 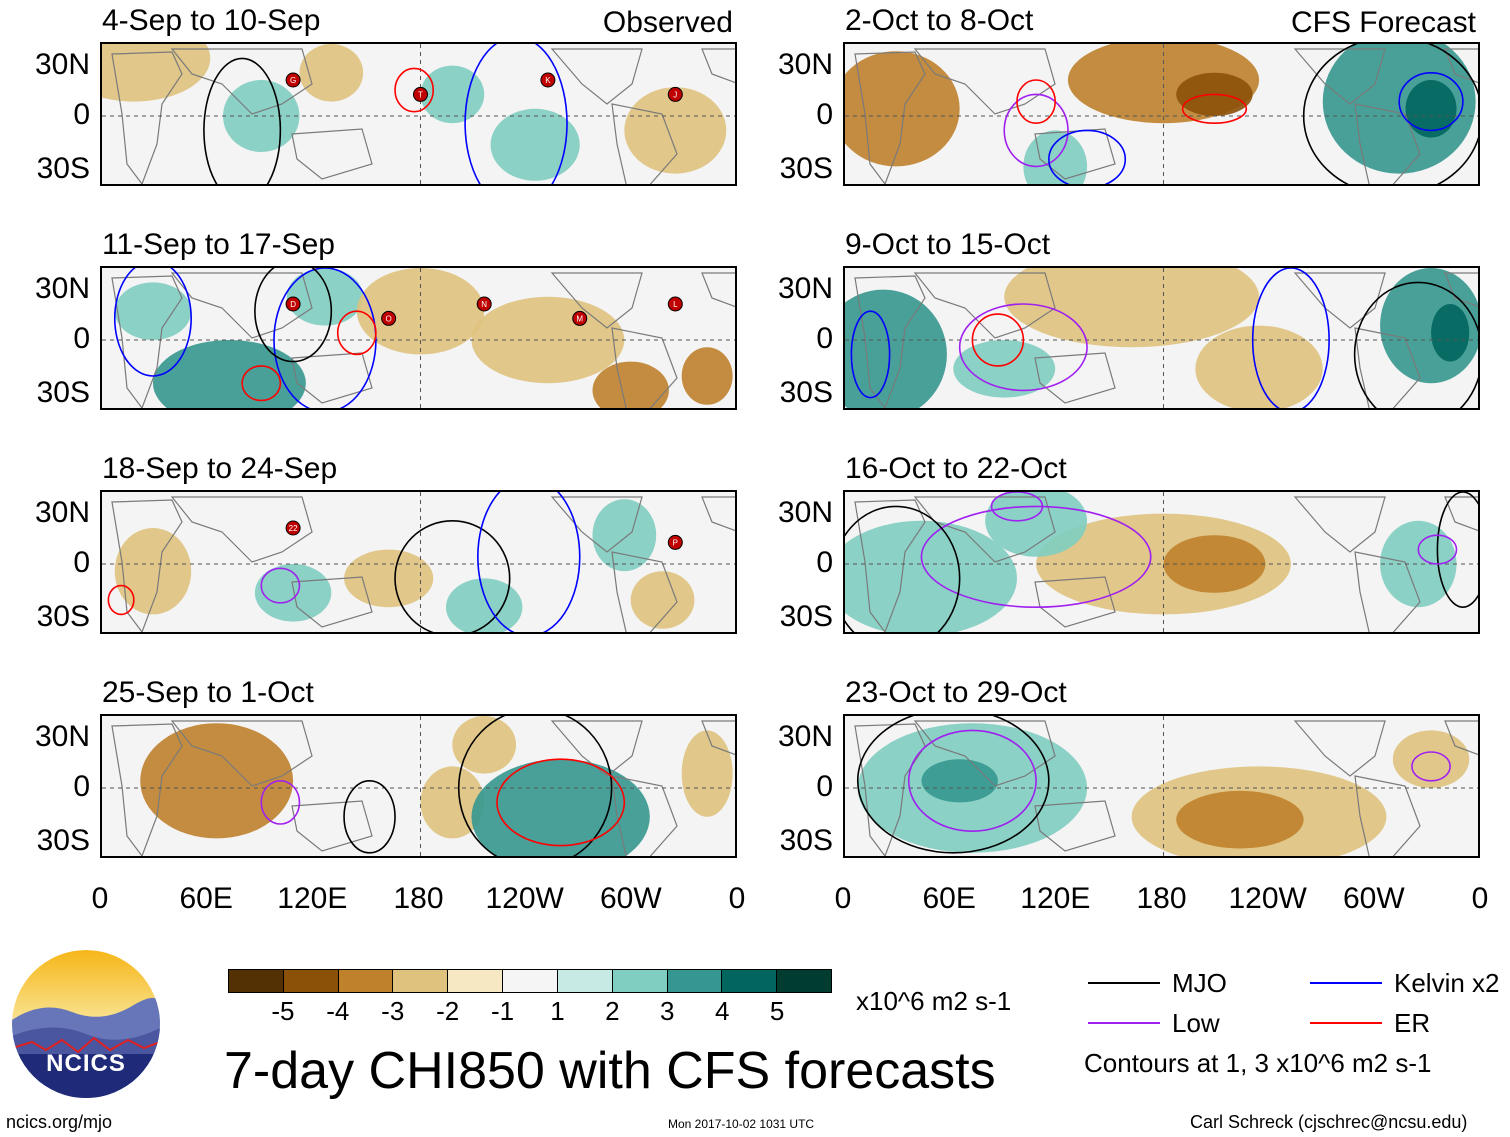 I want to click on footer-timestamp: Mon 2017-10-02 1031 UTC, so click(x=741, y=1124).